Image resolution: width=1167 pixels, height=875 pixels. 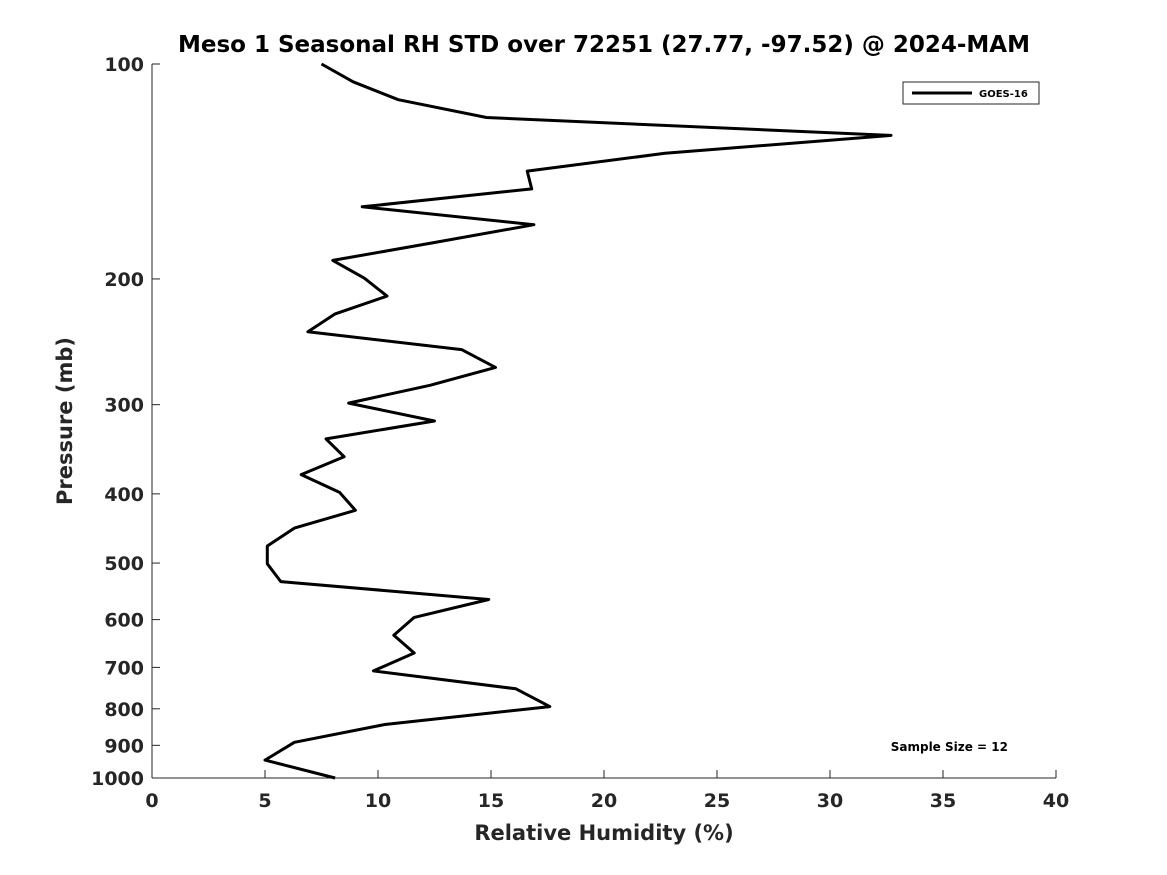 What do you see at coordinates (603, 833) in the screenshot?
I see `x-axis-label: Relative Humidity (%)` at bounding box center [603, 833].